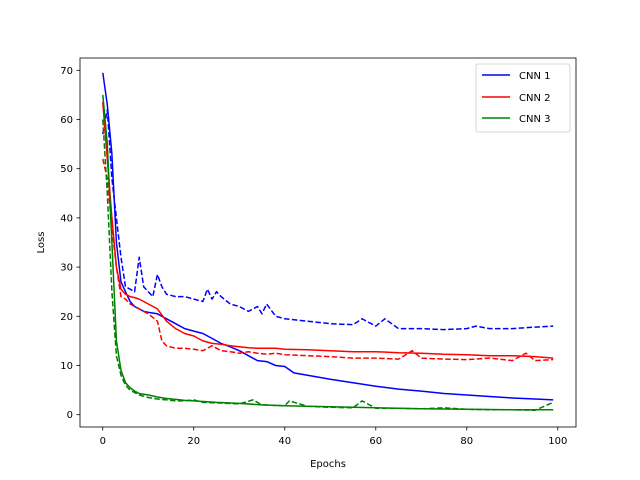 The width and height of the screenshot is (640, 480). What do you see at coordinates (557, 441) in the screenshot?
I see `x-tick-label: 100` at bounding box center [557, 441].